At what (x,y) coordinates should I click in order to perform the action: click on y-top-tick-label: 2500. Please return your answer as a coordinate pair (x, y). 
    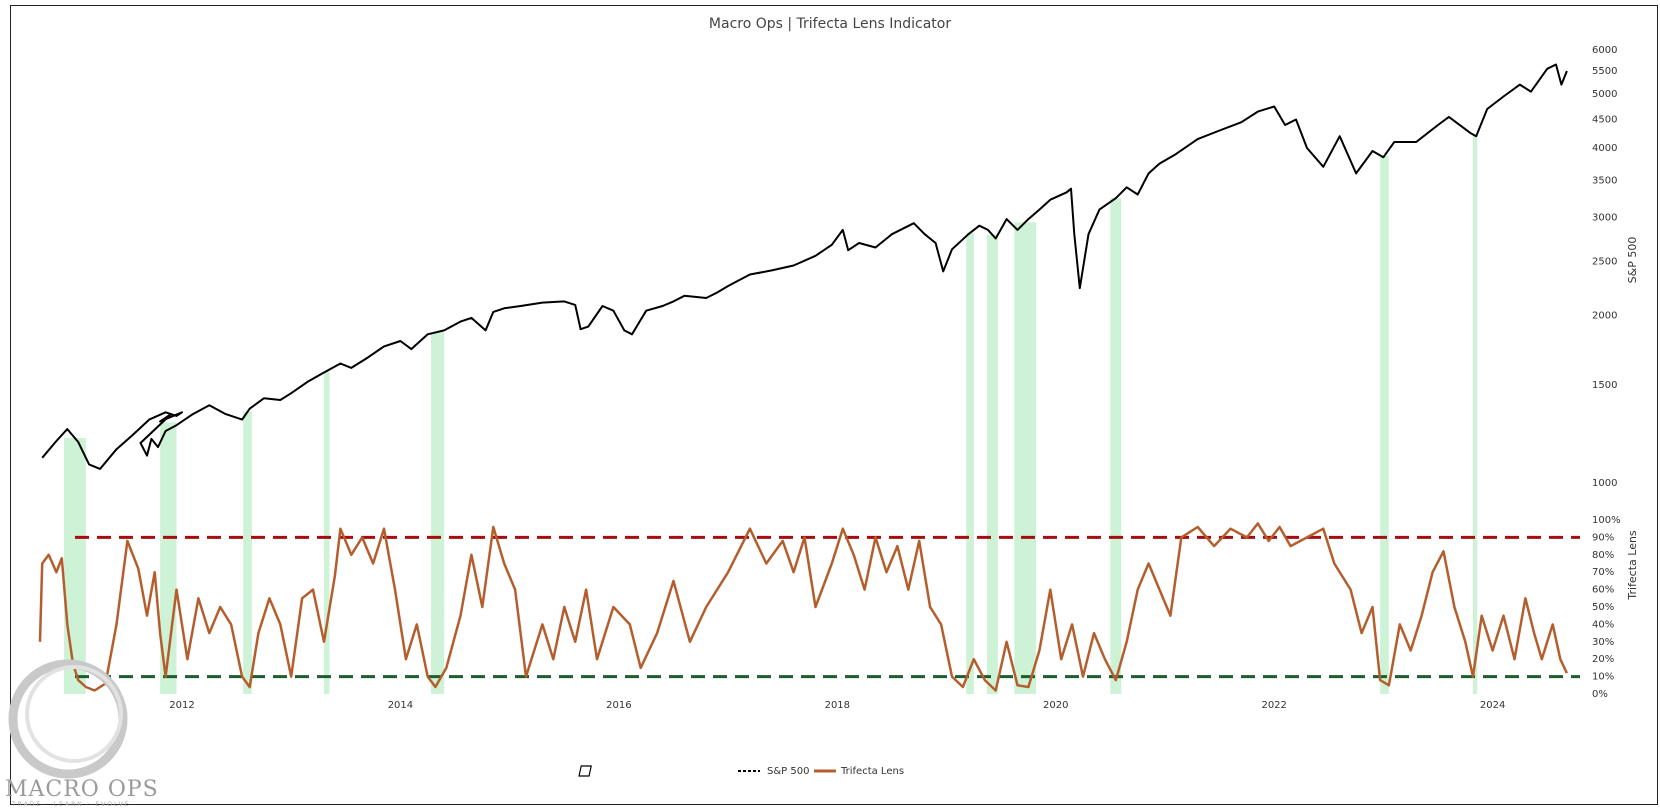
    Looking at the image, I should click on (1604, 262).